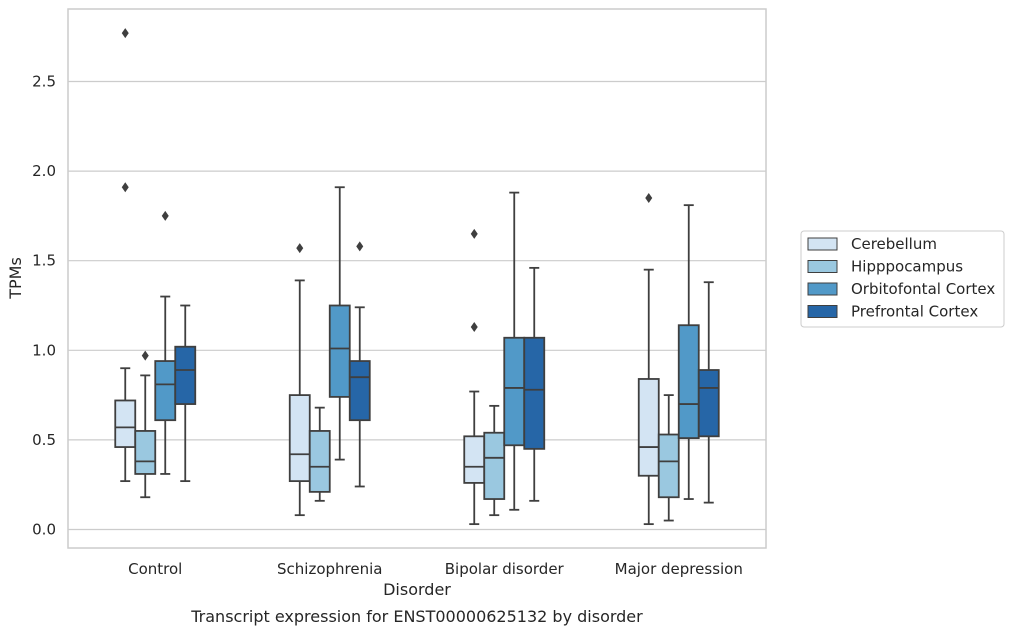 Image resolution: width=1014 pixels, height=634 pixels. What do you see at coordinates (44, 82) in the screenshot?
I see `y-tick-label: 2.5` at bounding box center [44, 82].